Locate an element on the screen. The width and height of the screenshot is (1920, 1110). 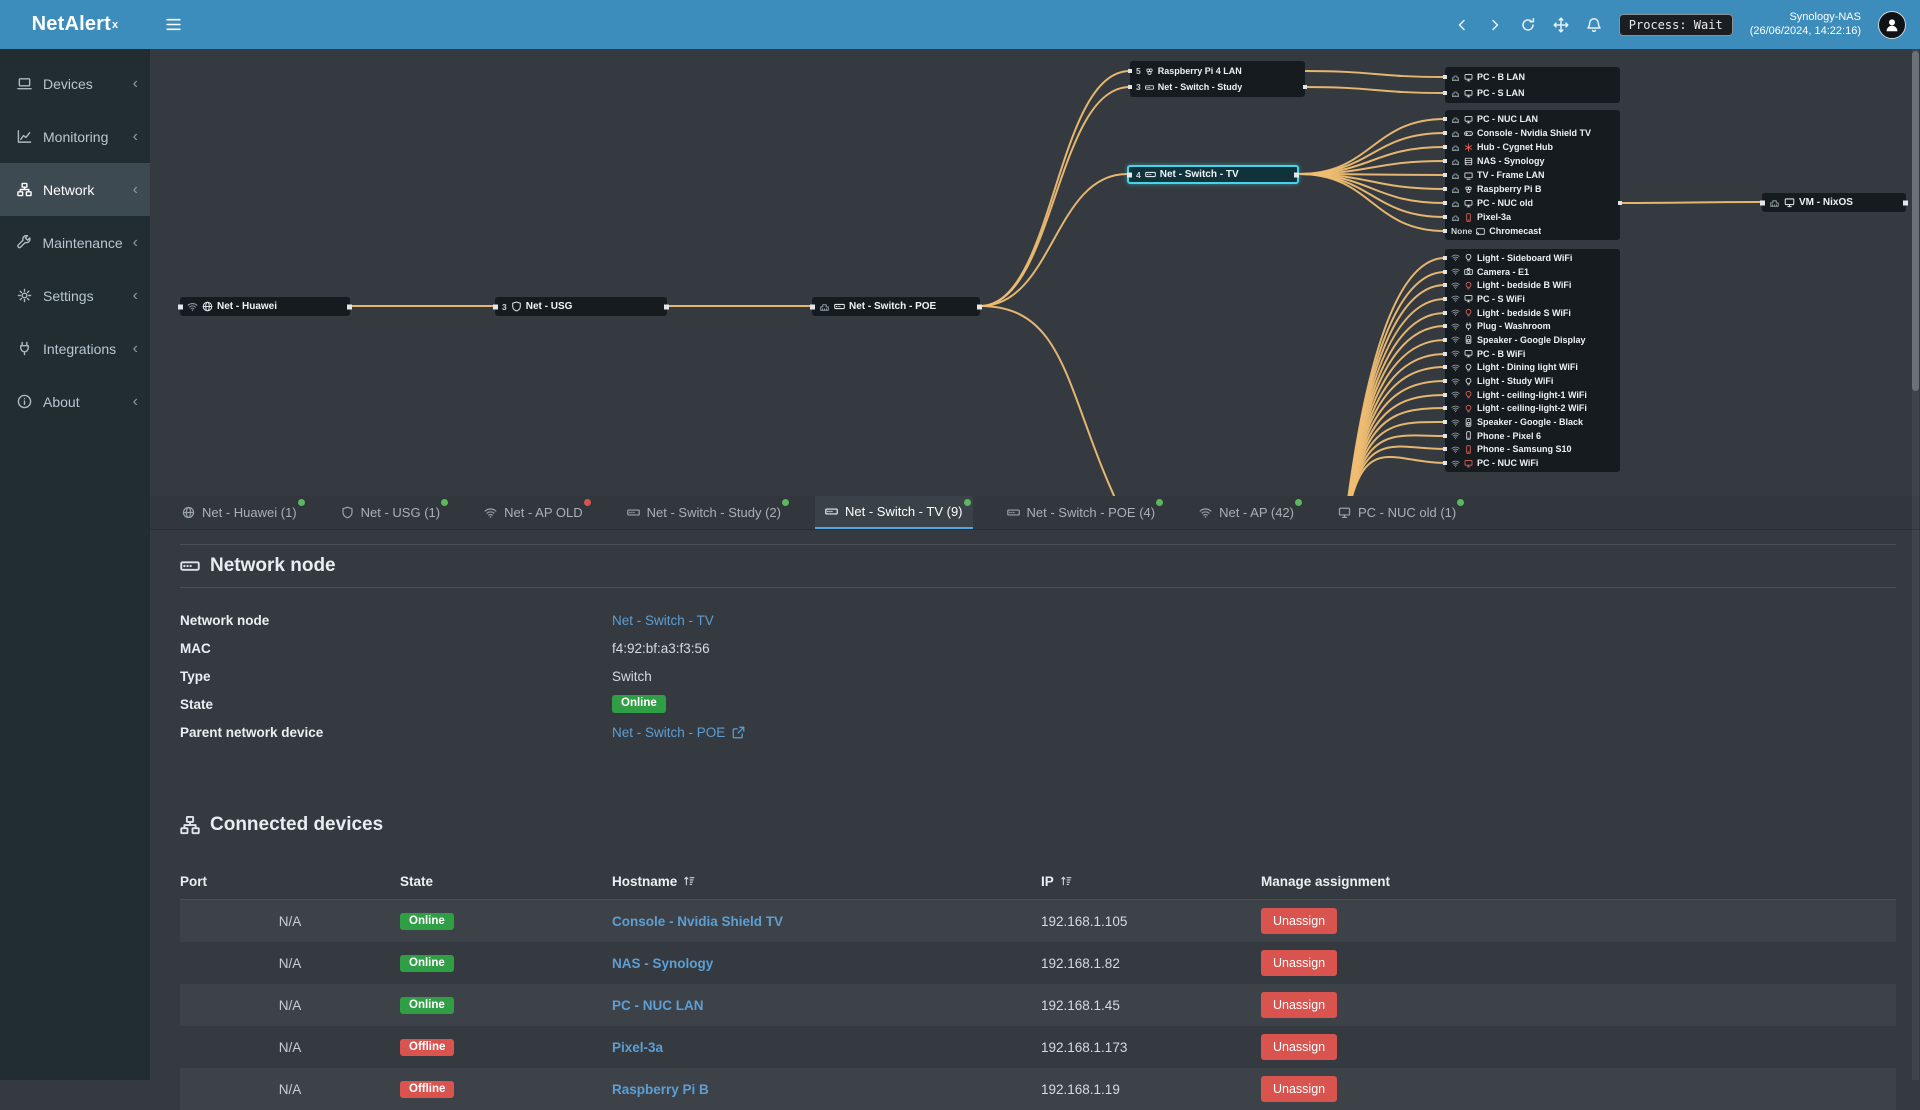
sidebar-item-integrations: Integrations‹ is located at coordinates (75, 348).